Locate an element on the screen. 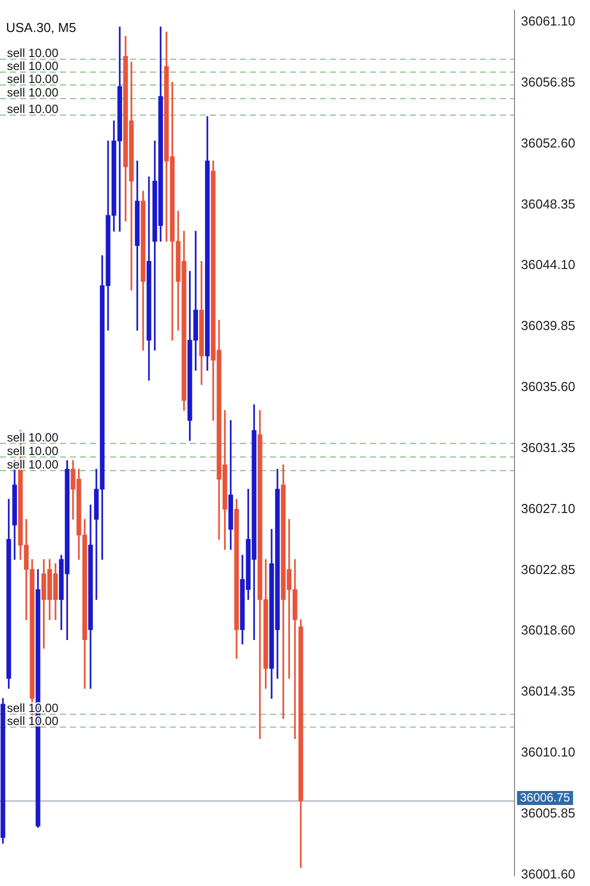 This screenshot has width=590, height=886. y-tick-label: 36039.85 is located at coordinates (548, 326).